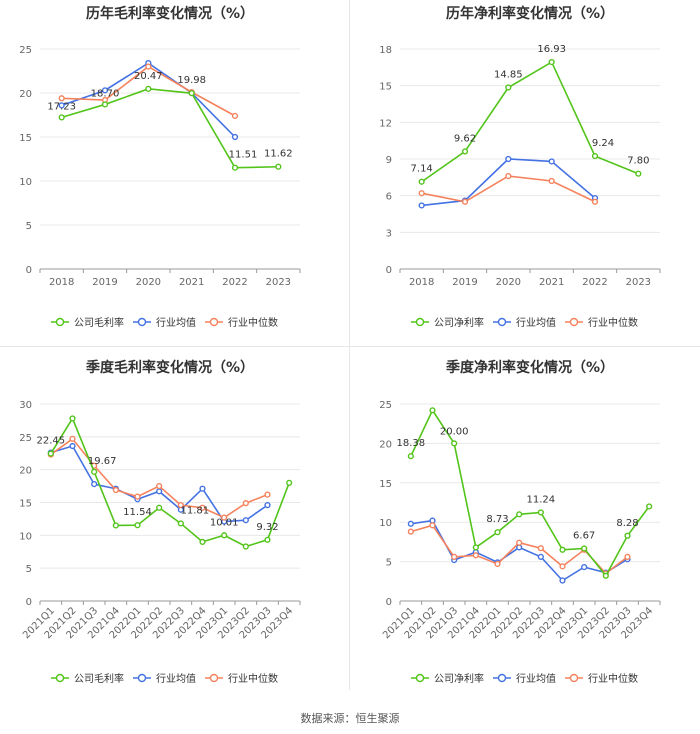  Describe the element at coordinates (551, 49) in the screenshot. I see `data-label: 16.93` at that location.